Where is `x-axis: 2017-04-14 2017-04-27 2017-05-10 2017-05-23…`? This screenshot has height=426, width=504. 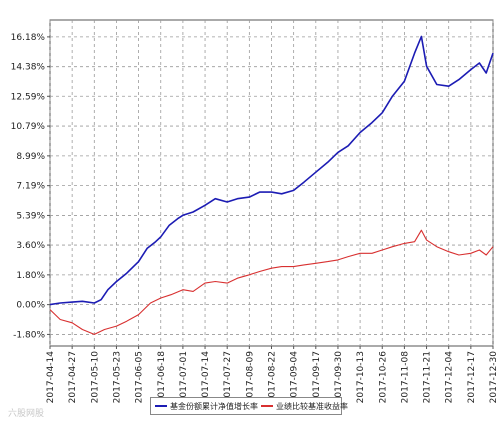
x-axis: 2017-04-14 2017-04-27 2017-05-10 2017-05-23… is located at coordinates (272, 374).